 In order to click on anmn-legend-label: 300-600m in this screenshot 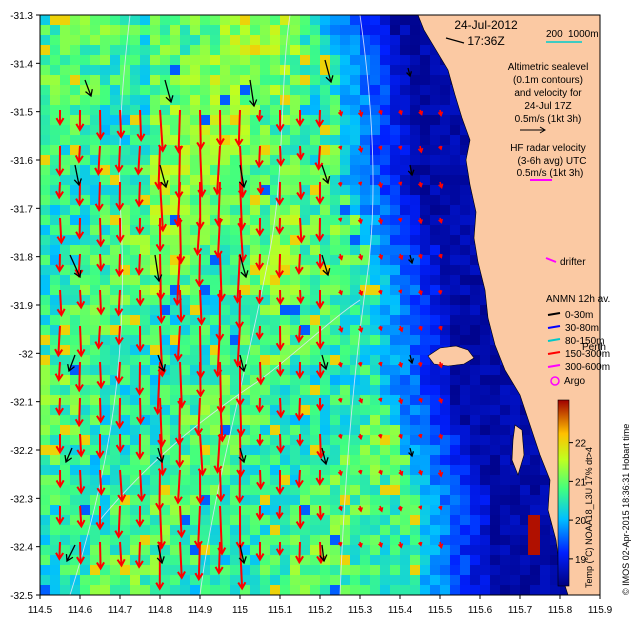, I will do `click(587, 367)`.